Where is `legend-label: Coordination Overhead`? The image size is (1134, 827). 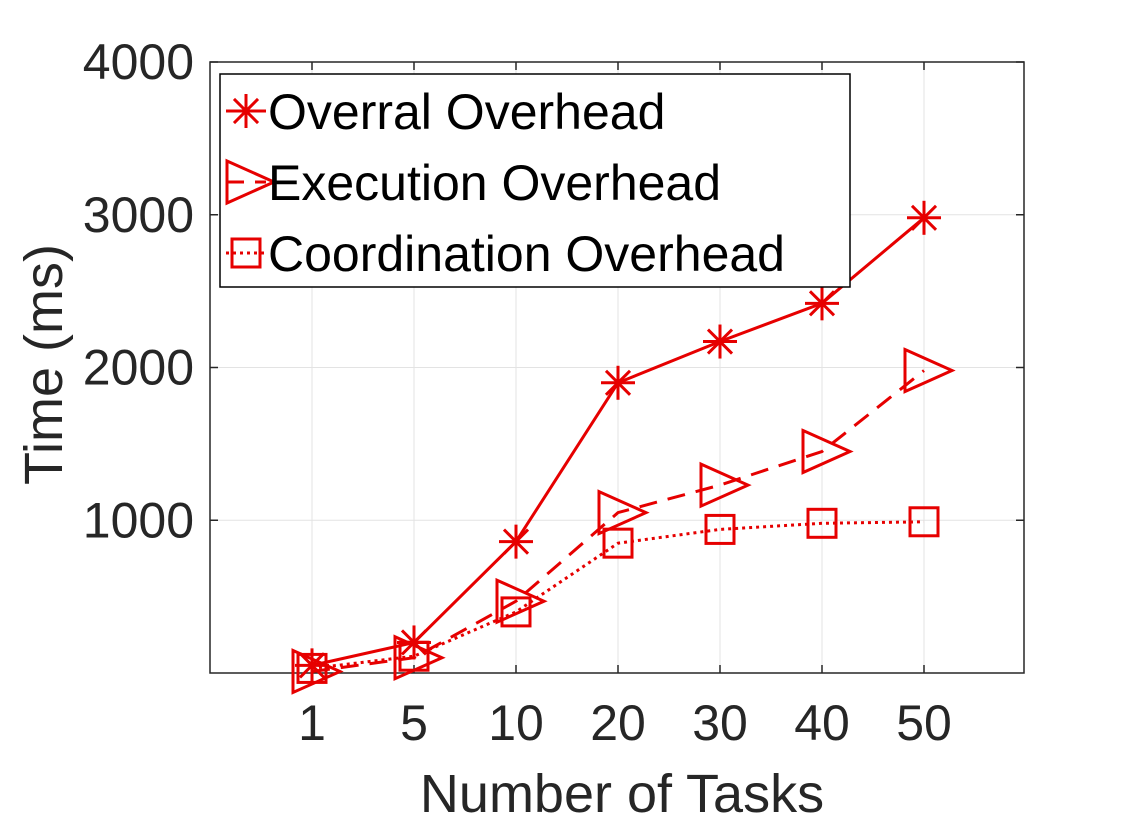 legend-label: Coordination Overhead is located at coordinates (526, 254).